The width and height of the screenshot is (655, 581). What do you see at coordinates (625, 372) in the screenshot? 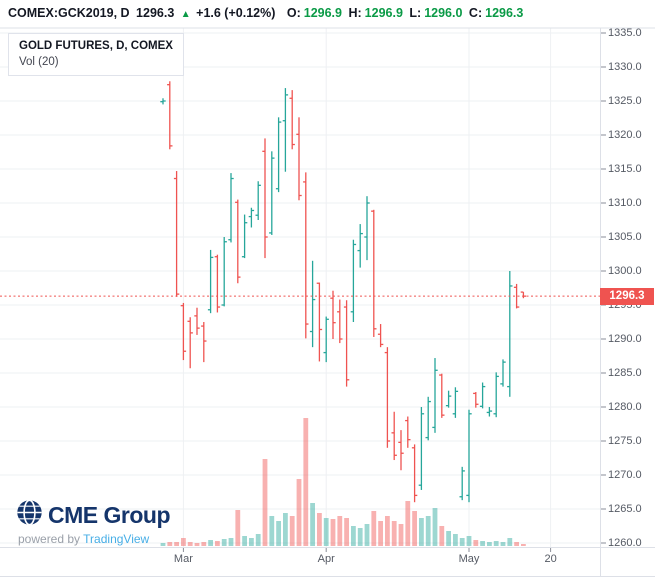
I see `y-axis-label: 1285.0` at bounding box center [625, 372].